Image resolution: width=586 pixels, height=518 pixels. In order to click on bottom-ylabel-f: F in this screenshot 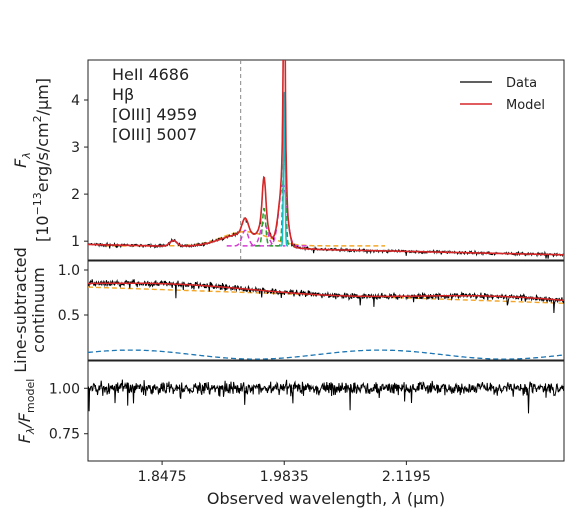, I will do `click(24, 438)`.